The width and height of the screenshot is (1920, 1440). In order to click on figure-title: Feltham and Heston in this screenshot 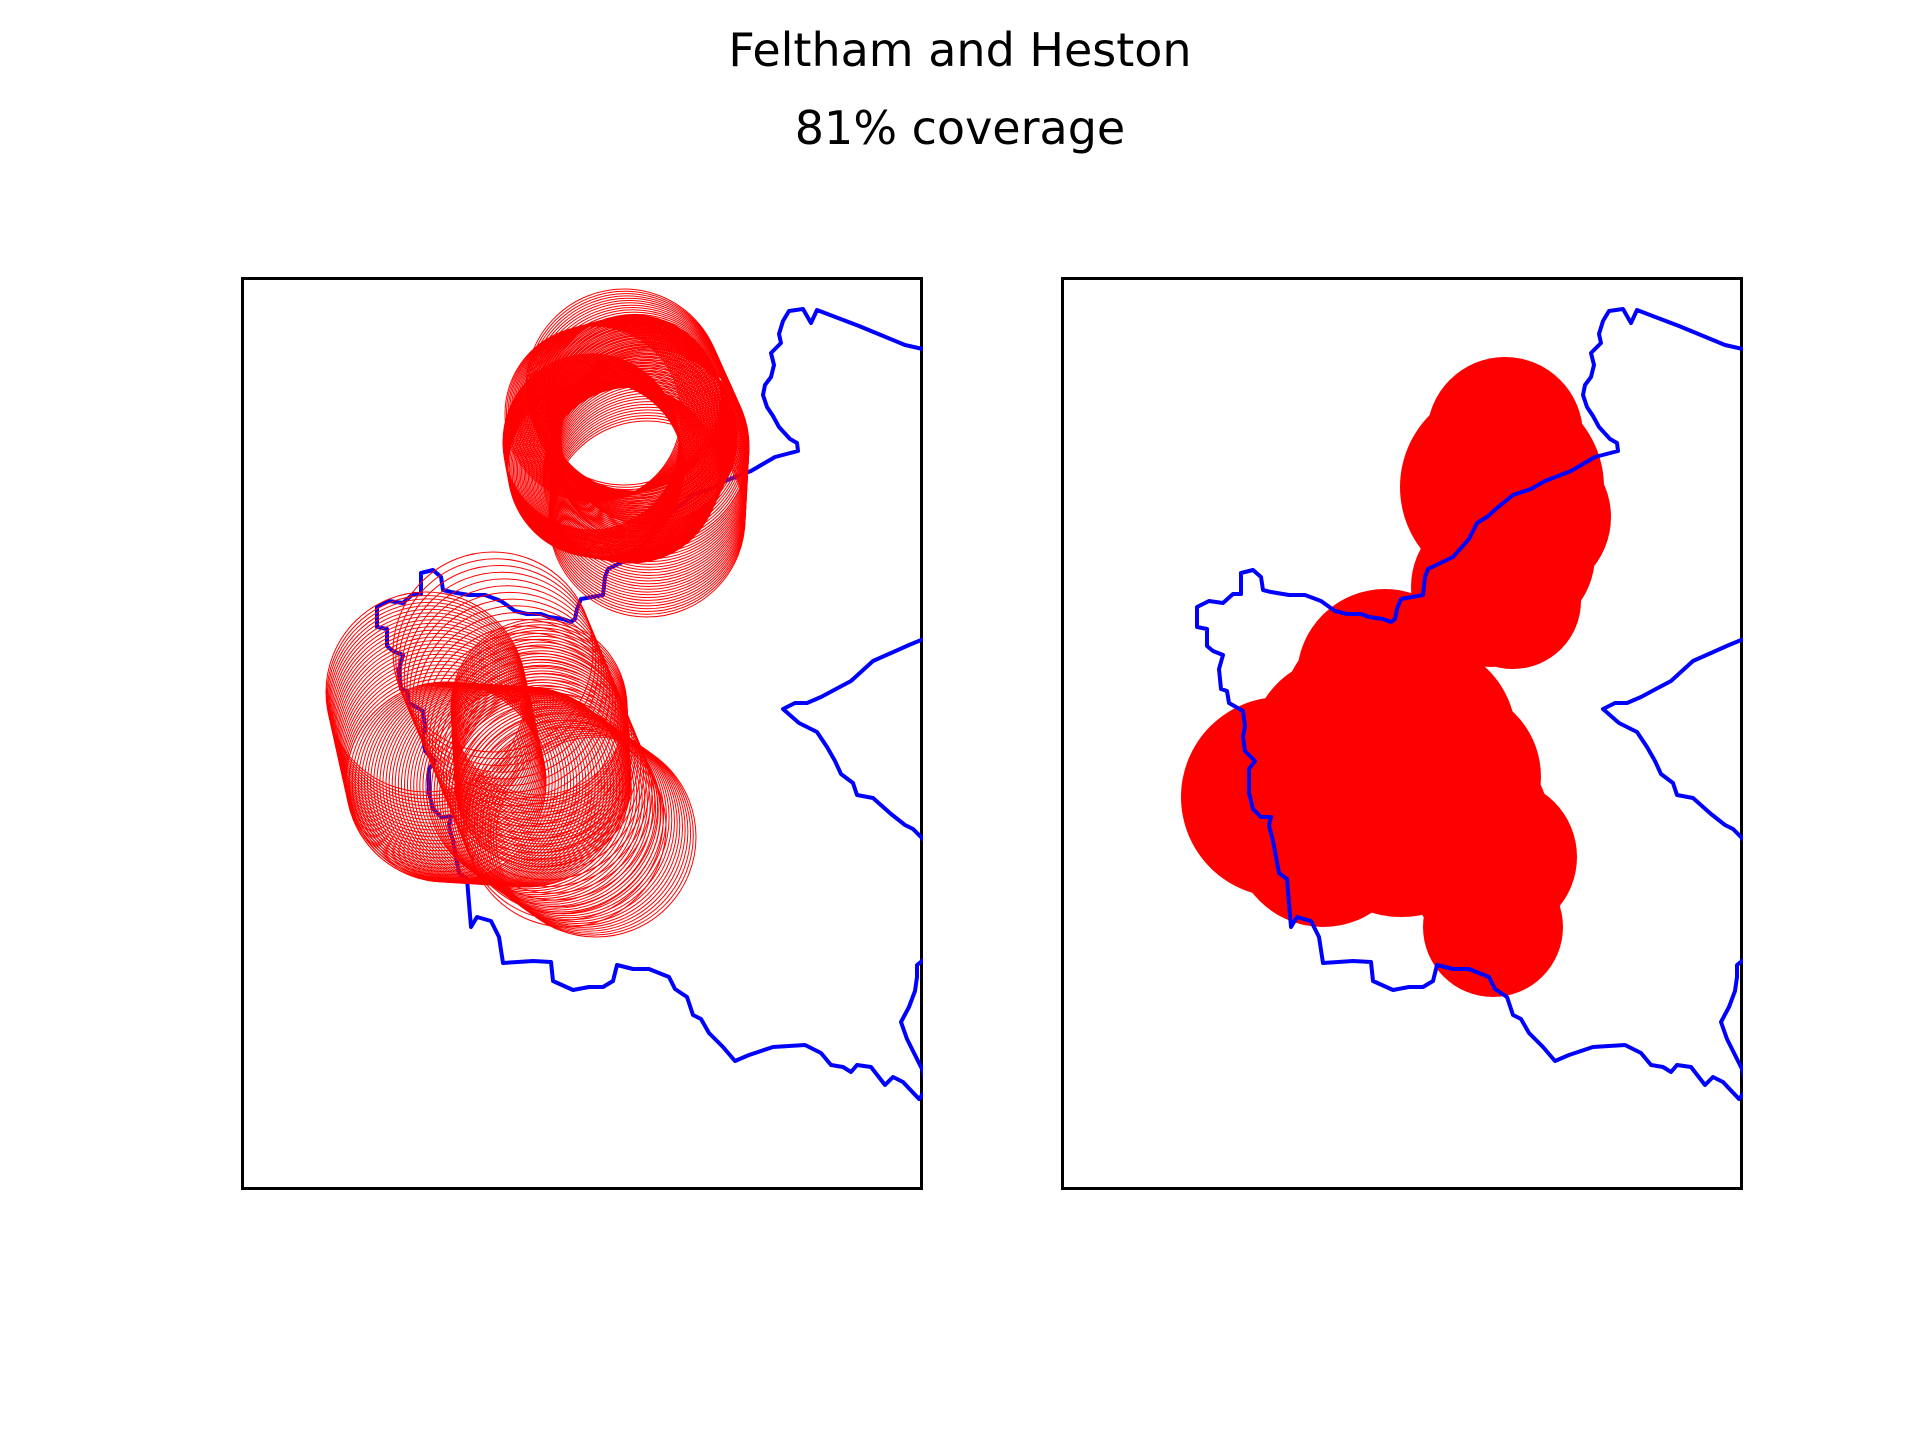, I will do `click(960, 50)`.